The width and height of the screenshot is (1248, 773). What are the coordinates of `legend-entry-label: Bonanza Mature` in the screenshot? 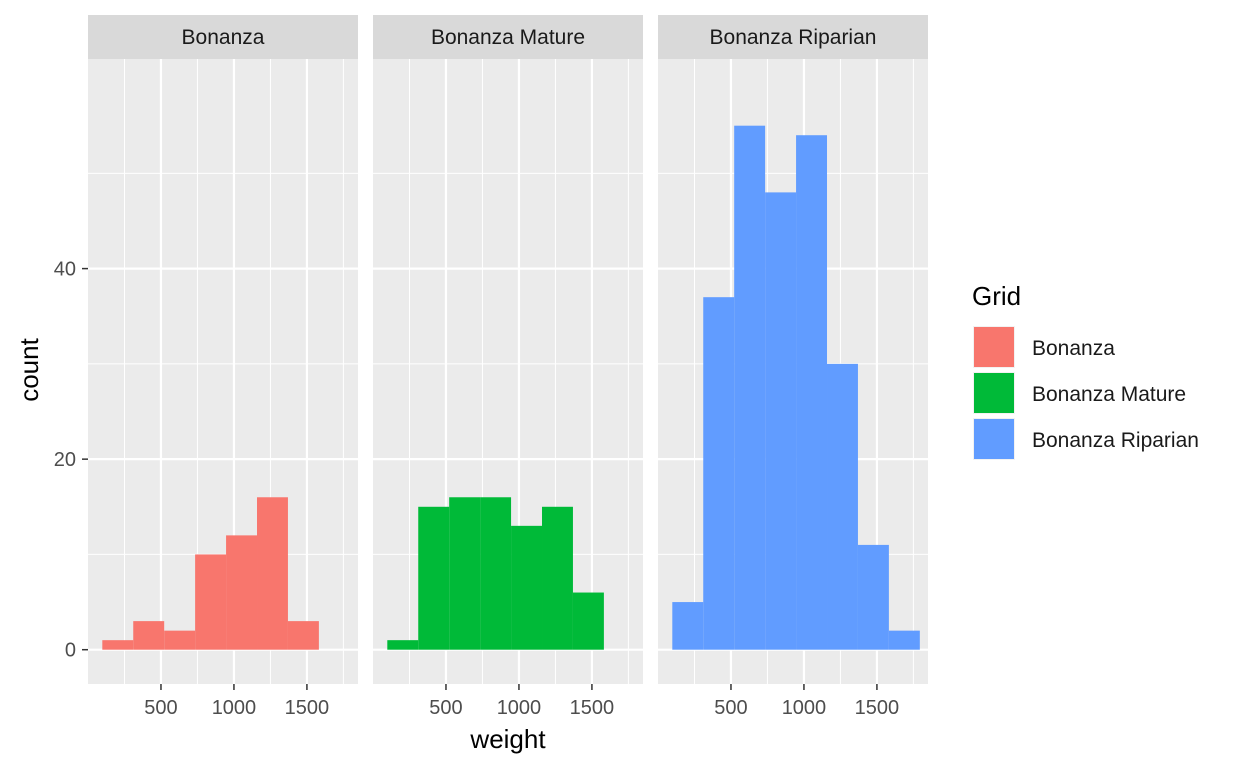 It's located at (1109, 394).